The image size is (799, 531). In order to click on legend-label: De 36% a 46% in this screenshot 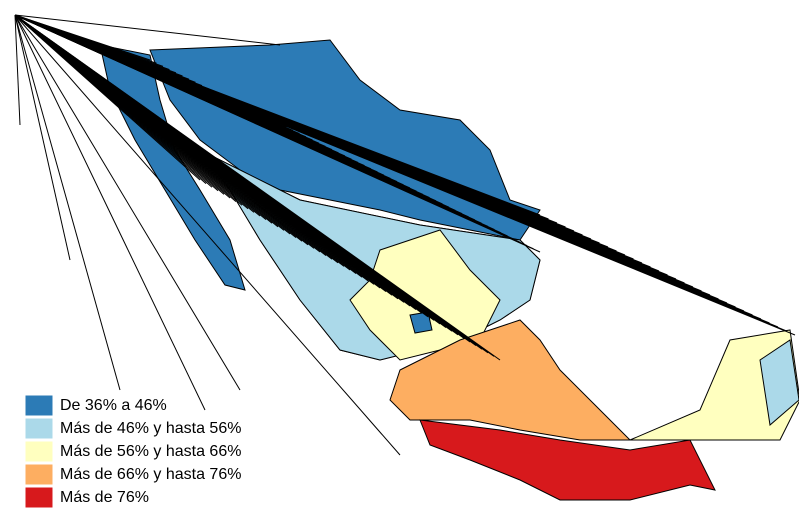, I will do `click(113, 405)`.